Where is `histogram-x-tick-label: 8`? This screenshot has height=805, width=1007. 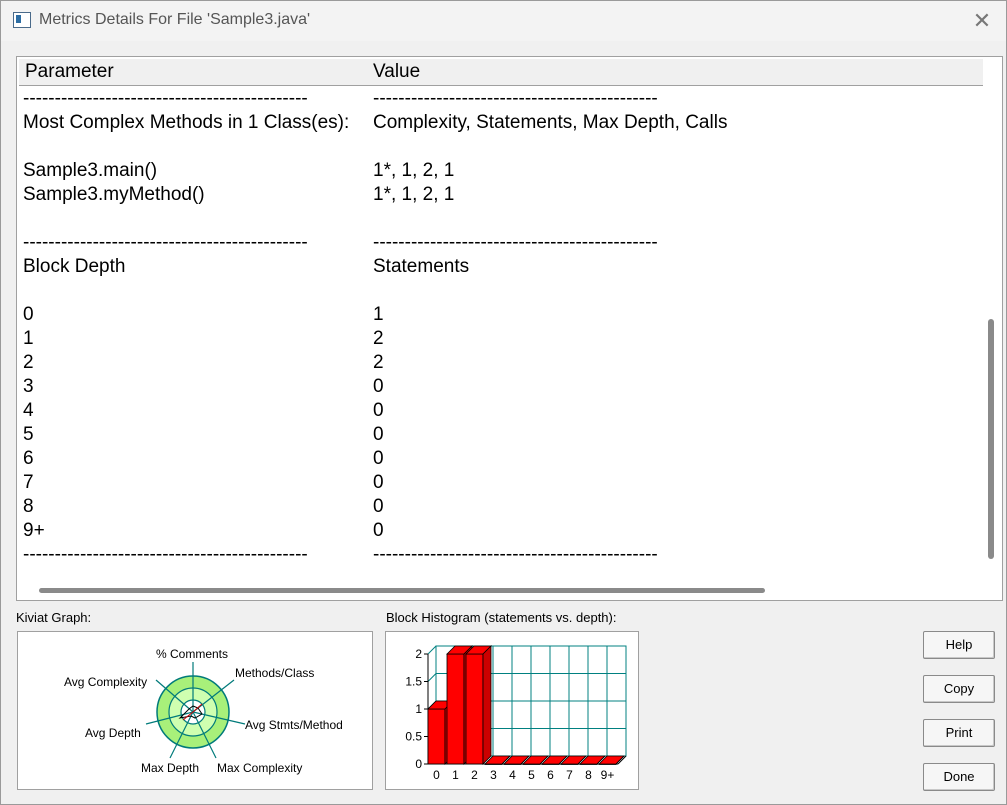 histogram-x-tick-label: 8 is located at coordinates (588, 775).